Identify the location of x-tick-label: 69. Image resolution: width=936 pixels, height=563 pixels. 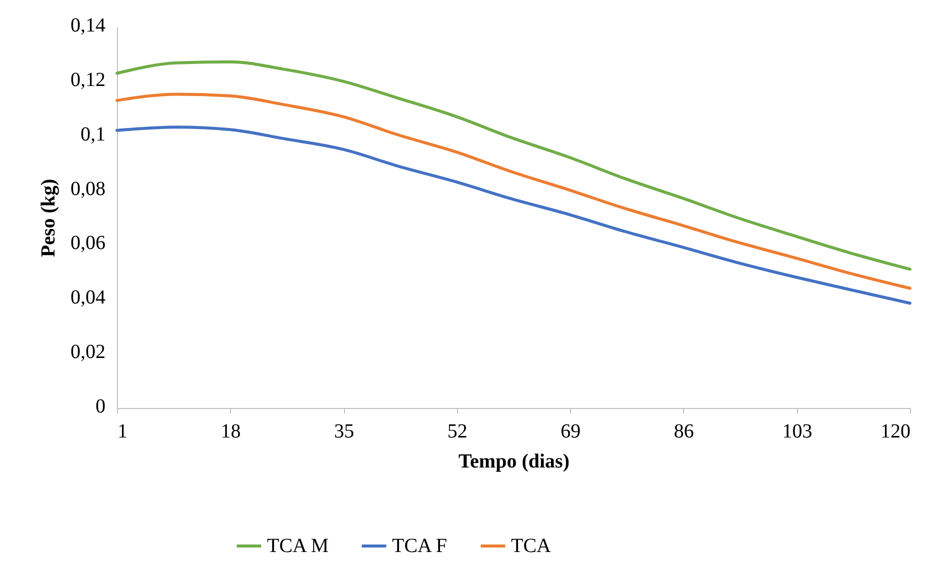
(570, 431).